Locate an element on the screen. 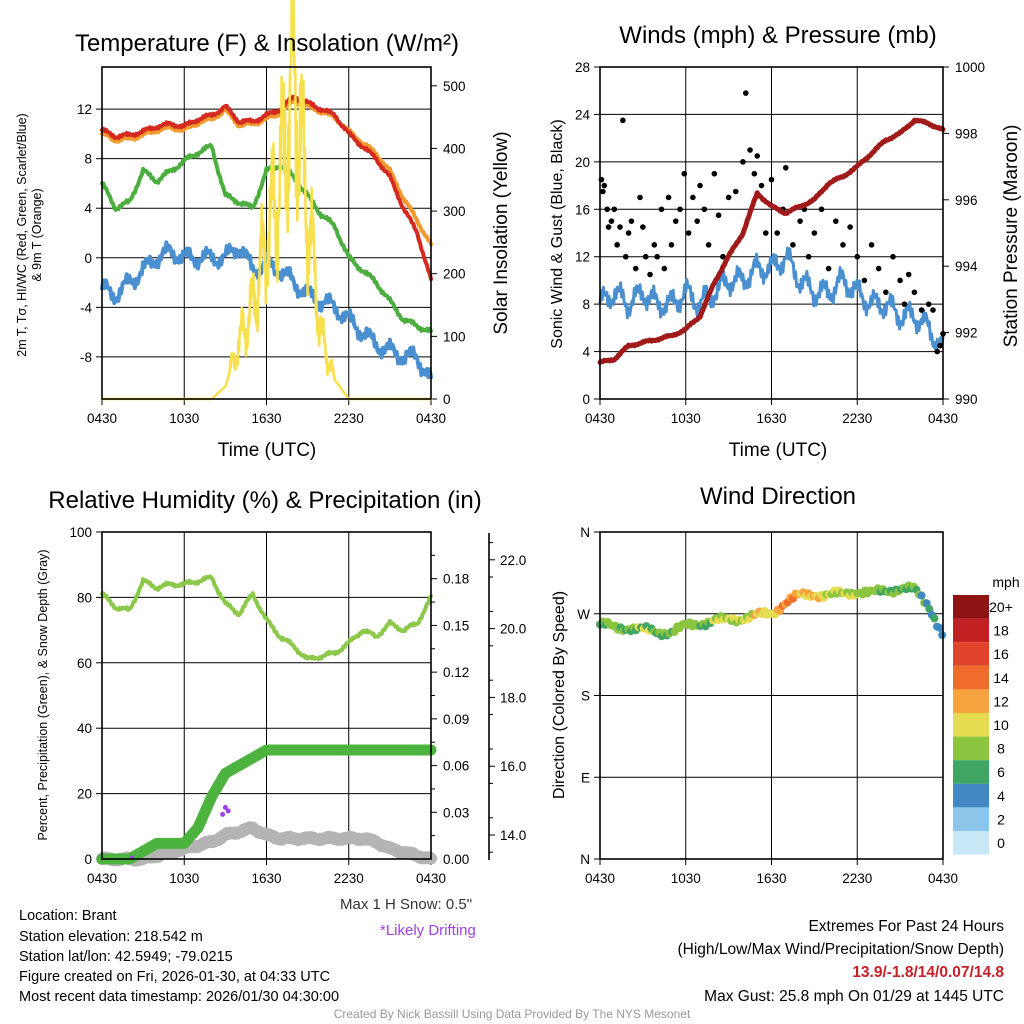 Image resolution: width=1024 pixels, height=1024 pixels. snow-ytick-label: 22.0 is located at coordinates (513, 560).